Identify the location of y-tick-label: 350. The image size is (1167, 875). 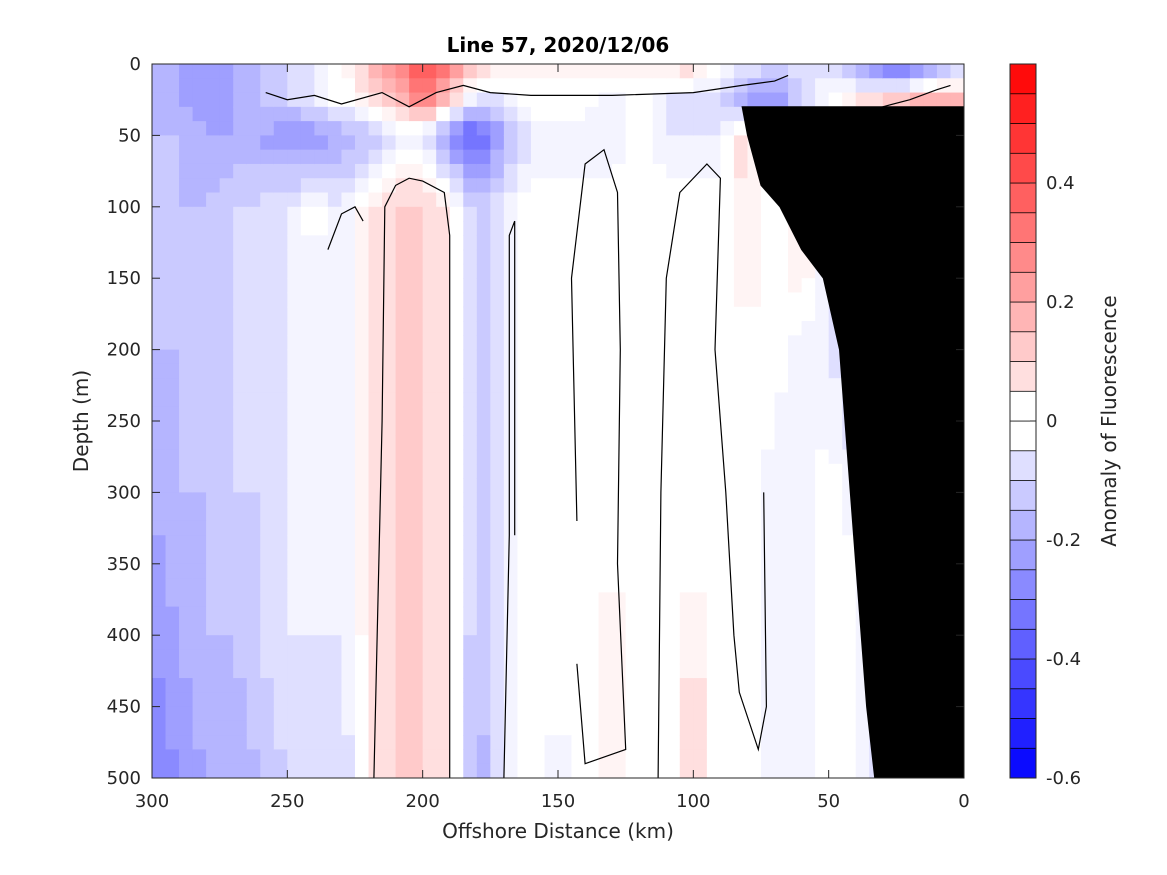
(124, 564).